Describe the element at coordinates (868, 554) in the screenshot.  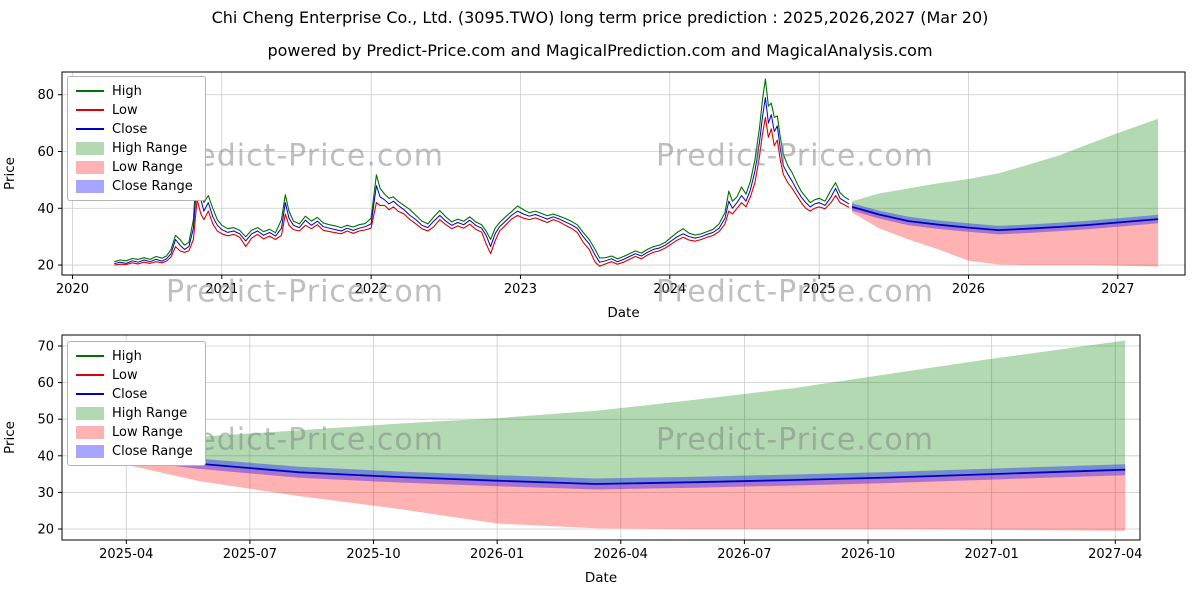
I see `x-tick-label: 2026-10` at that location.